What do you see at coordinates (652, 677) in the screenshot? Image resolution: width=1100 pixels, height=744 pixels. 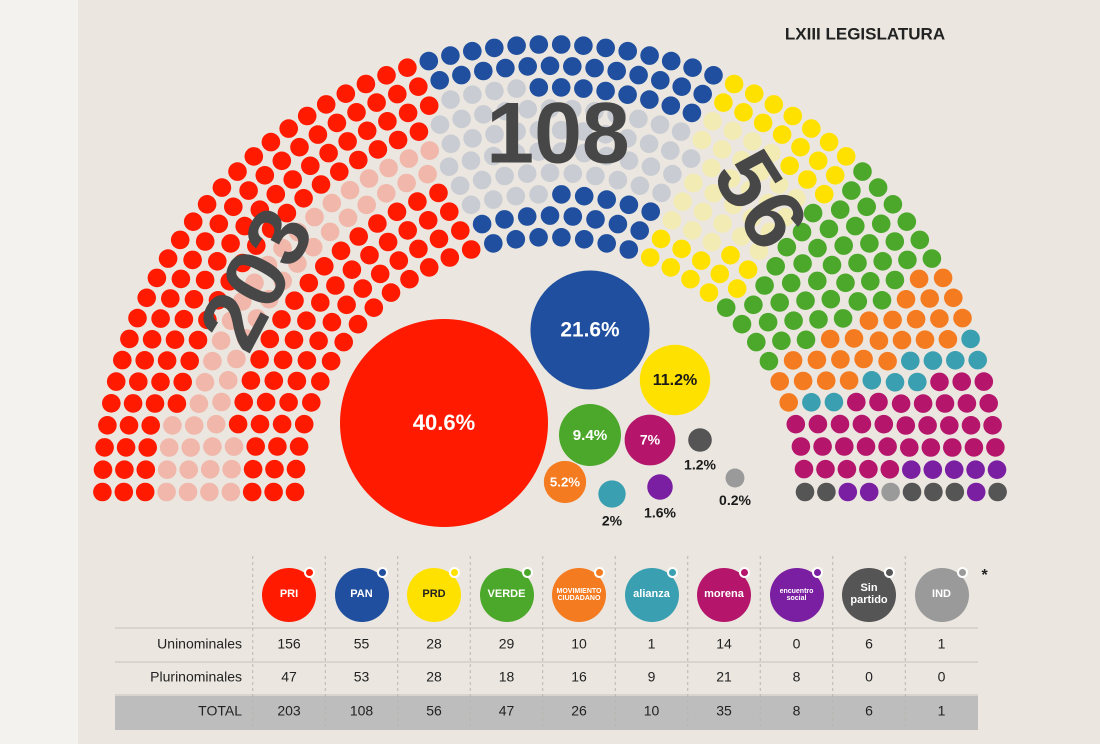 I see `table-cell: 9` at bounding box center [652, 677].